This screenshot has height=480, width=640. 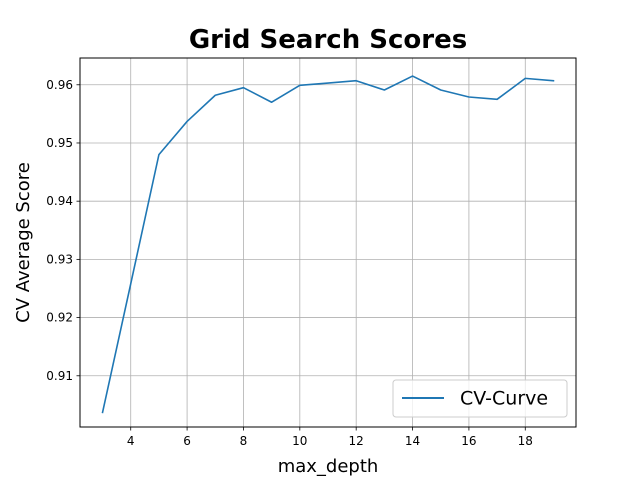 What do you see at coordinates (23, 242) in the screenshot?
I see `y-axis-label: CV Average Score` at bounding box center [23, 242].